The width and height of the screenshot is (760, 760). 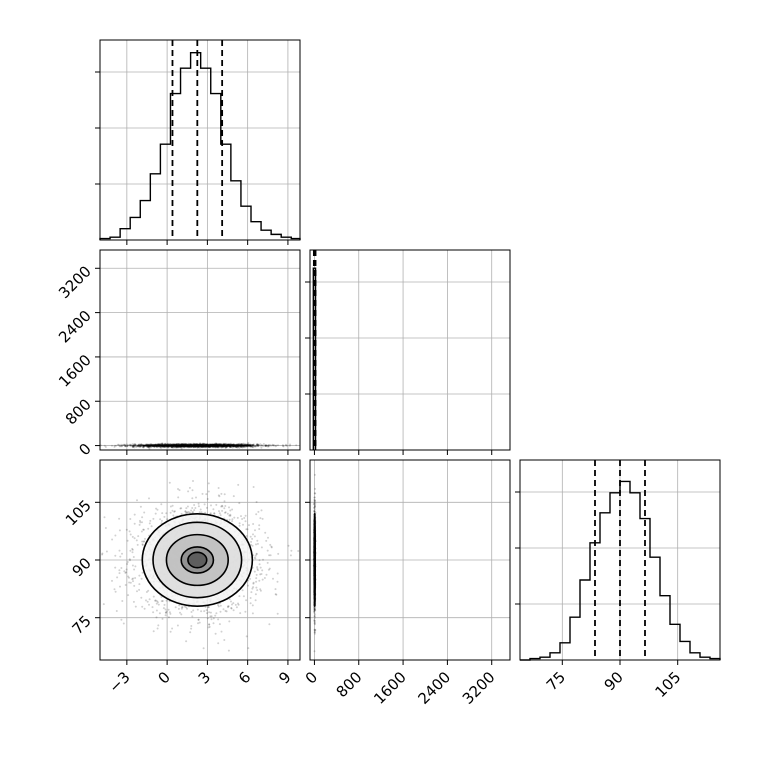 I want to click on grid-vertical, so click(x=207, y=350).